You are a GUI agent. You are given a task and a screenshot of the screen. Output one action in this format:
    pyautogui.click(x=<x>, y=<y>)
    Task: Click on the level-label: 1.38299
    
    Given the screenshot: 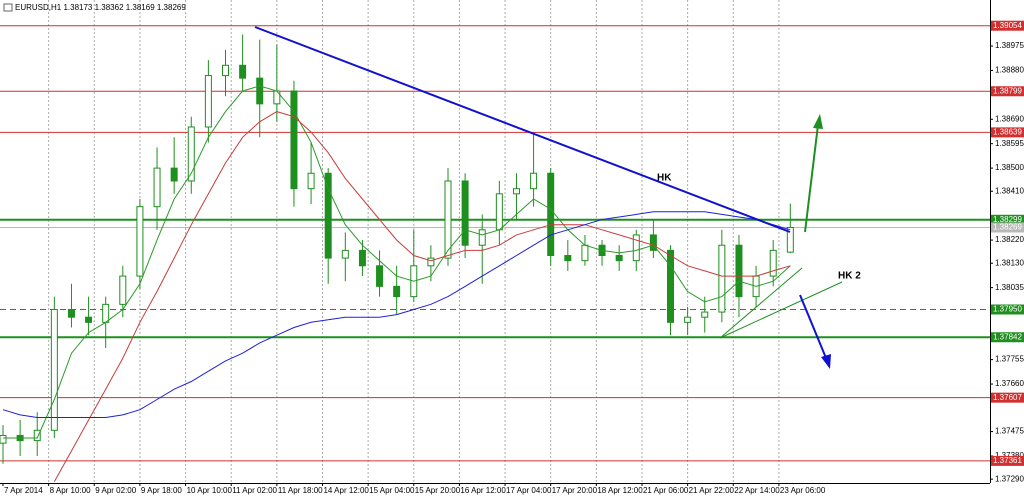 What is the action you would take?
    pyautogui.click(x=1007, y=219)
    